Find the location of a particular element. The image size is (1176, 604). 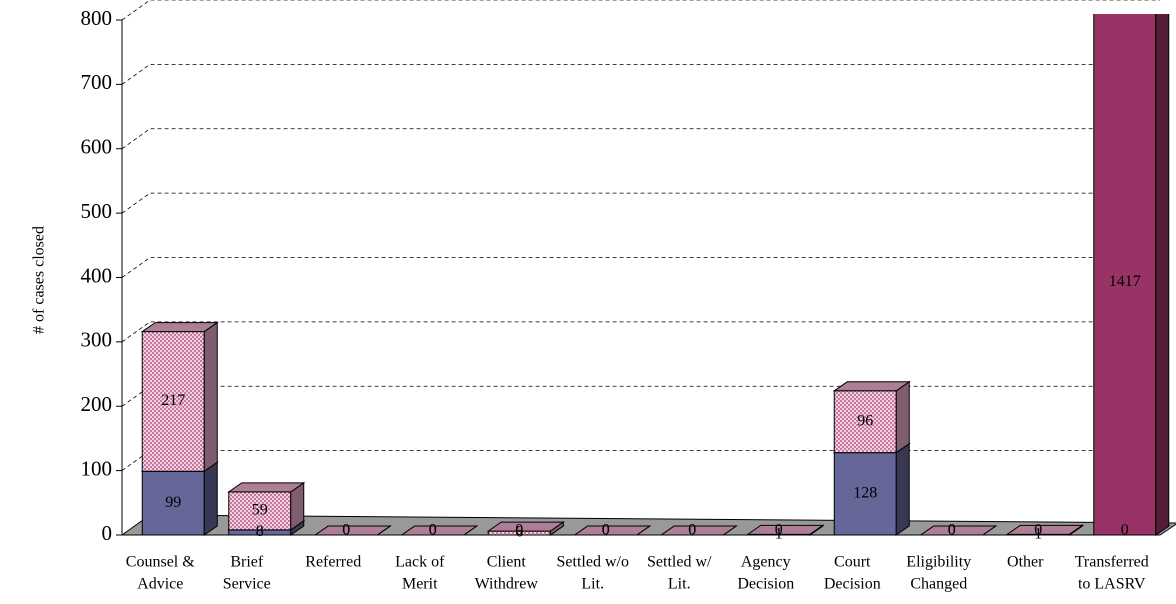

x-tick-label: Lack of is located at coordinates (420, 562).